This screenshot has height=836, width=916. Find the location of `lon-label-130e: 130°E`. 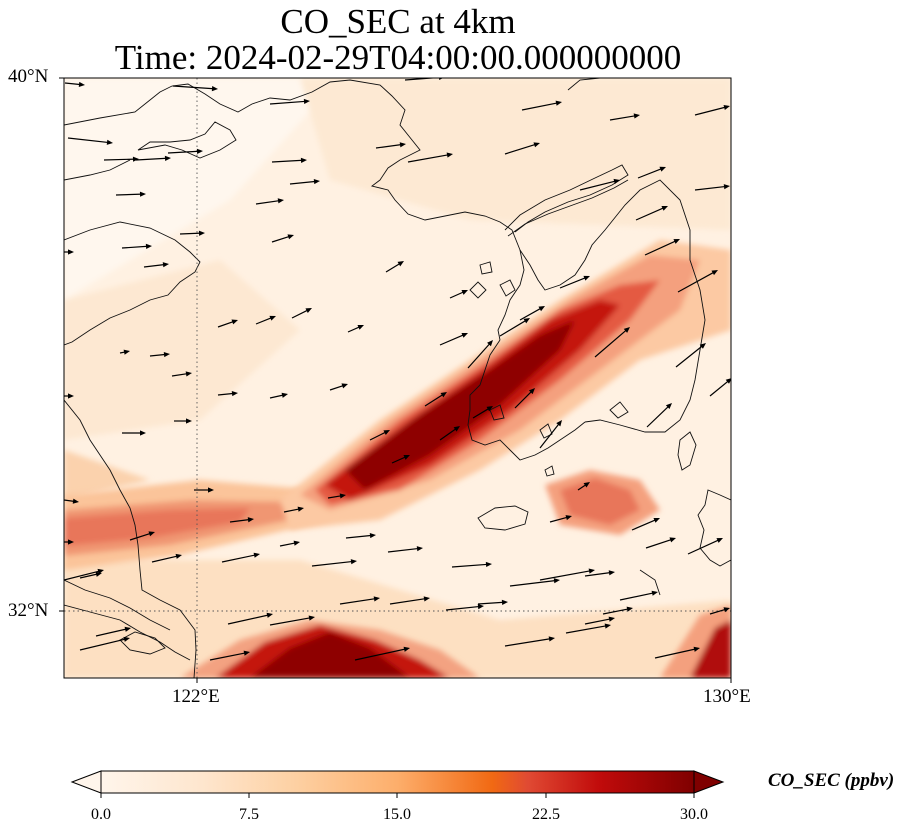

lon-label-130e: 130°E is located at coordinates (727, 696).